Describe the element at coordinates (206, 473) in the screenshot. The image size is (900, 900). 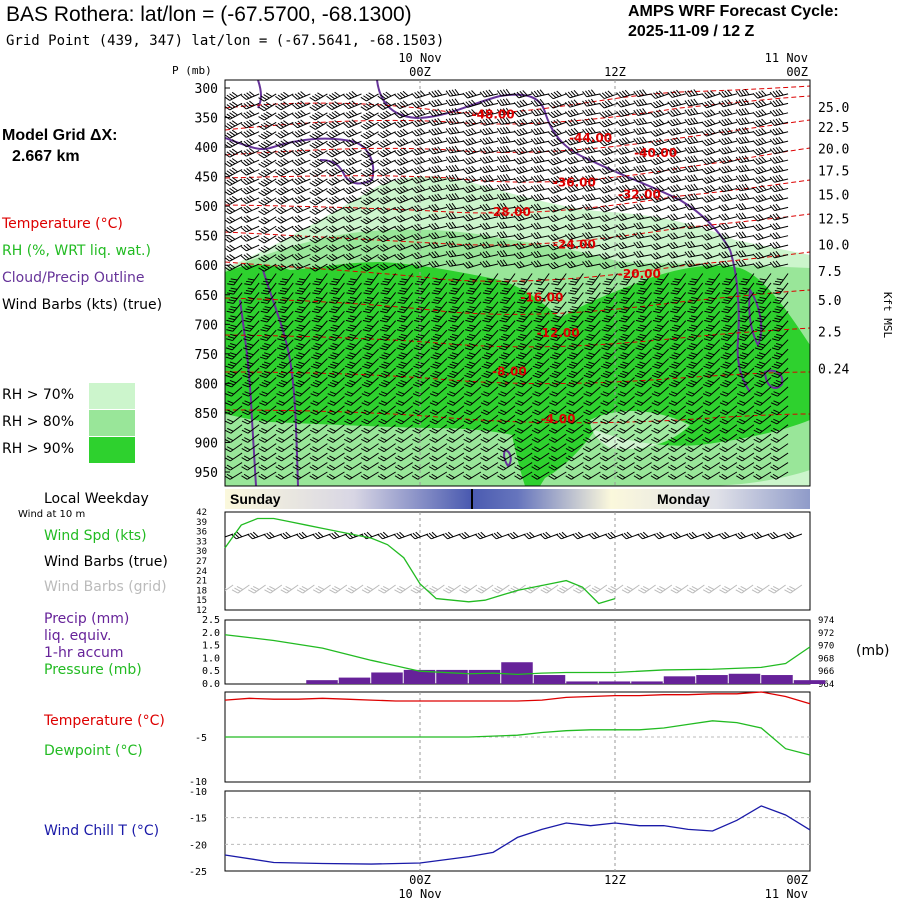
I see `pressure-tick-label: 950` at that location.